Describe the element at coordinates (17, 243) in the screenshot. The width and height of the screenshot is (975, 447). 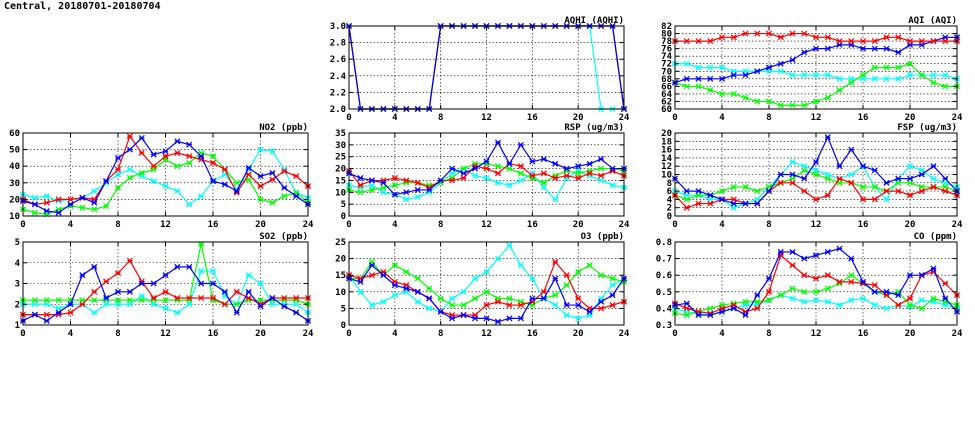
I see `y-tick-label: 5` at that location.